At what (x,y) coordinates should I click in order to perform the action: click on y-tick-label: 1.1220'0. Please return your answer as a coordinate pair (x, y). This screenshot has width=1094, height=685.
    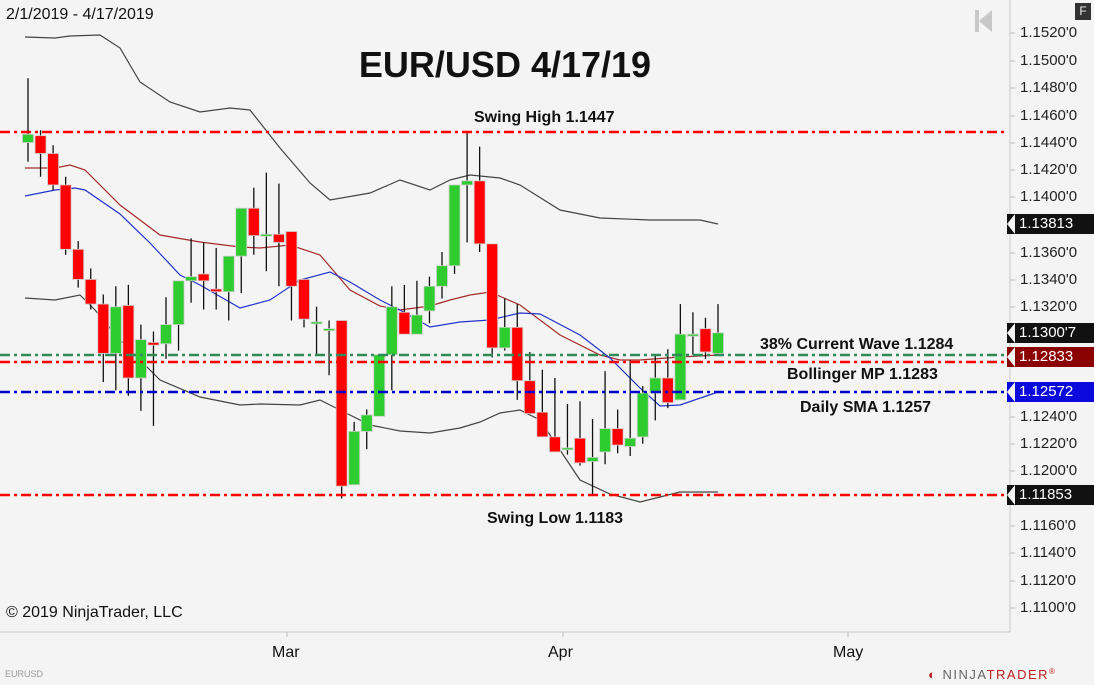
    Looking at the image, I should click on (1049, 443).